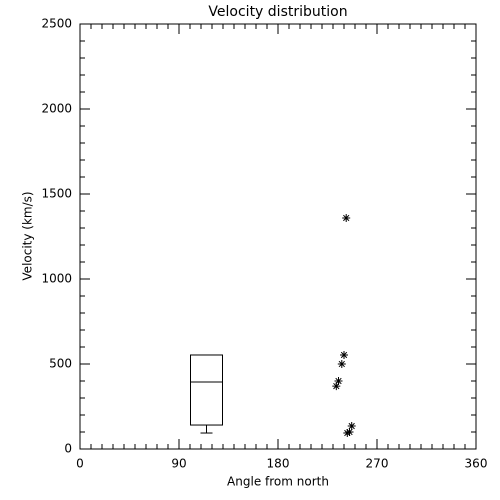 The image size is (500, 500). What do you see at coordinates (178, 464) in the screenshot?
I see `x-tick-label: 90` at bounding box center [178, 464].